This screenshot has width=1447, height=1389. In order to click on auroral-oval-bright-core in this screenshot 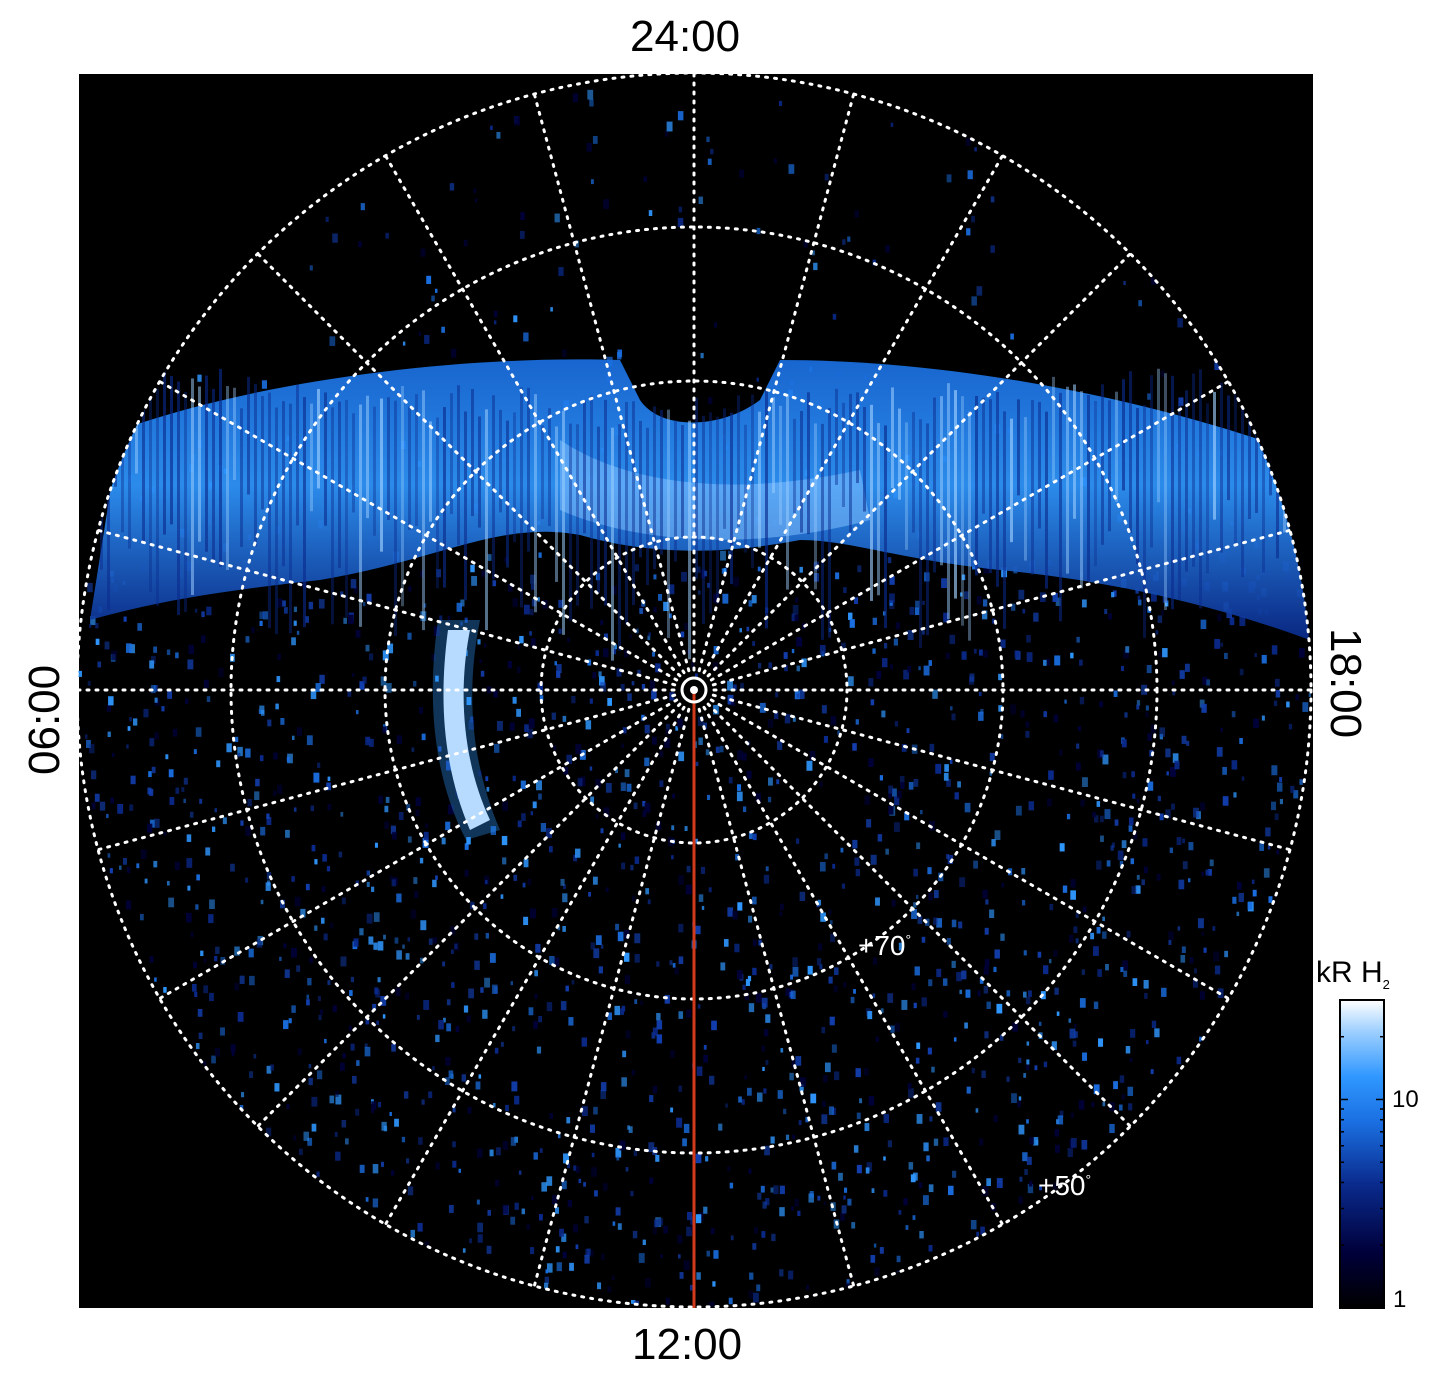, I will do `click(715, 490)`.